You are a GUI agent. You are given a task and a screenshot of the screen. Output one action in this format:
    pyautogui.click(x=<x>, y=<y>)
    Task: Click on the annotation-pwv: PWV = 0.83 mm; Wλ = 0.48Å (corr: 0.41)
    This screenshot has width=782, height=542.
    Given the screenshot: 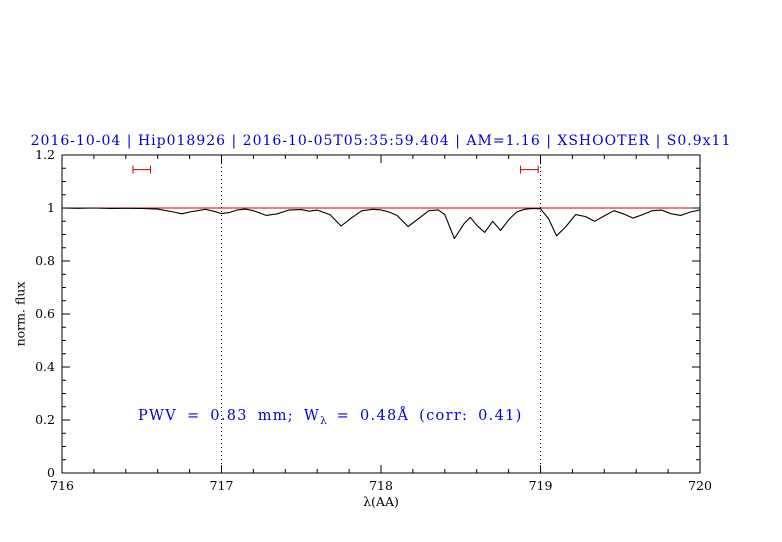 What is the action you would take?
    pyautogui.click(x=330, y=417)
    